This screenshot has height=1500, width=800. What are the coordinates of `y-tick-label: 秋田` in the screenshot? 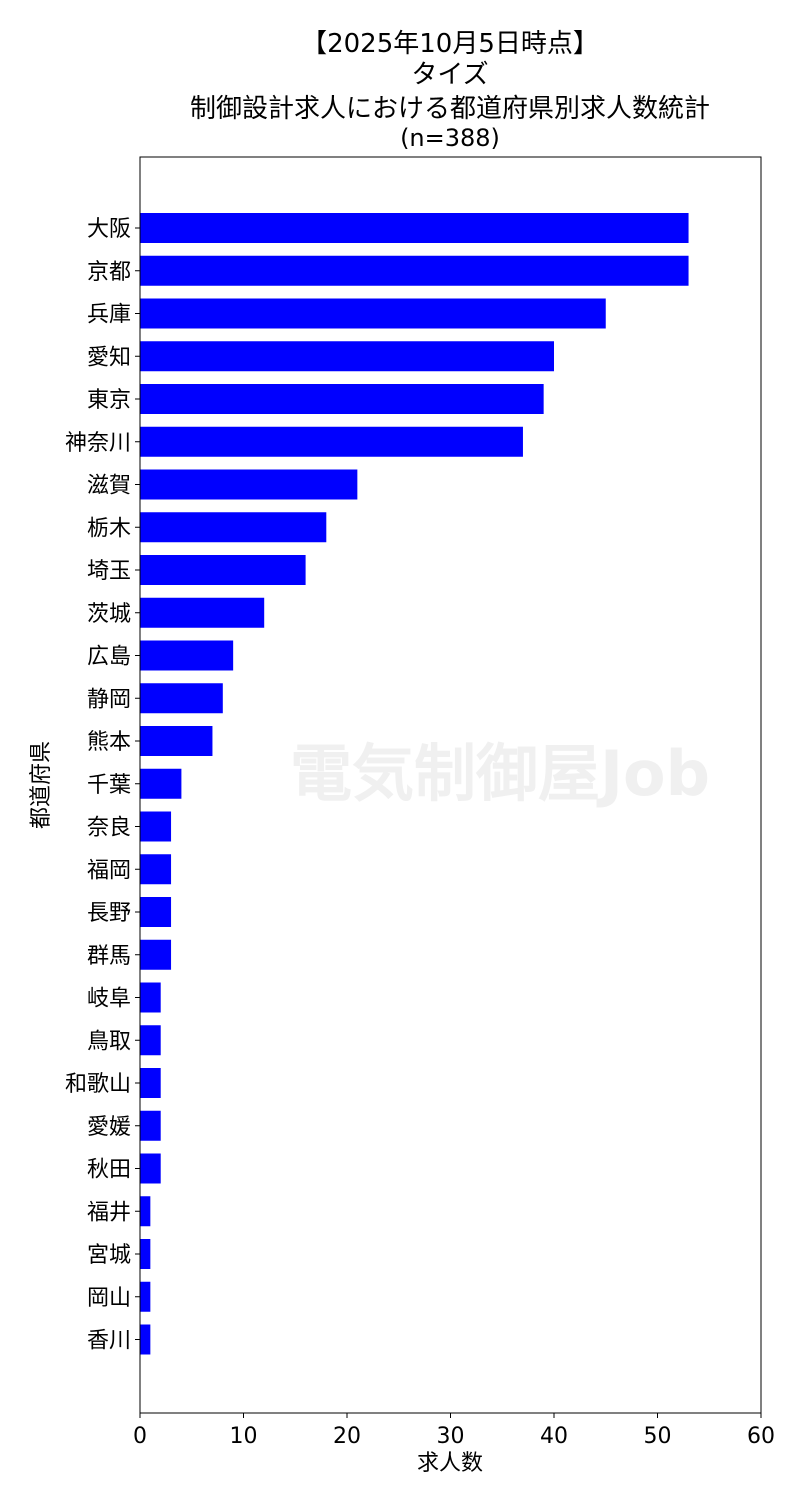 It's located at (109, 1170).